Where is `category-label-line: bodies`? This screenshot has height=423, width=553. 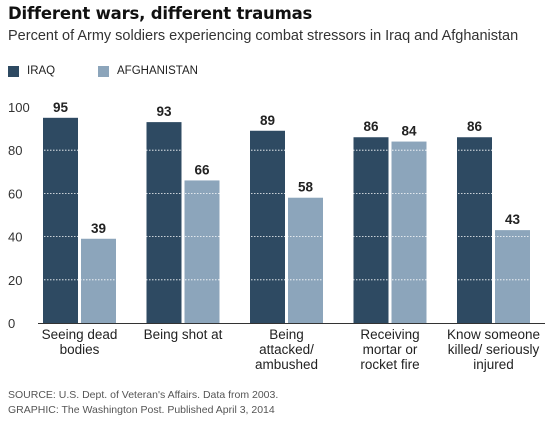 category-label-line: bodies is located at coordinates (80, 349).